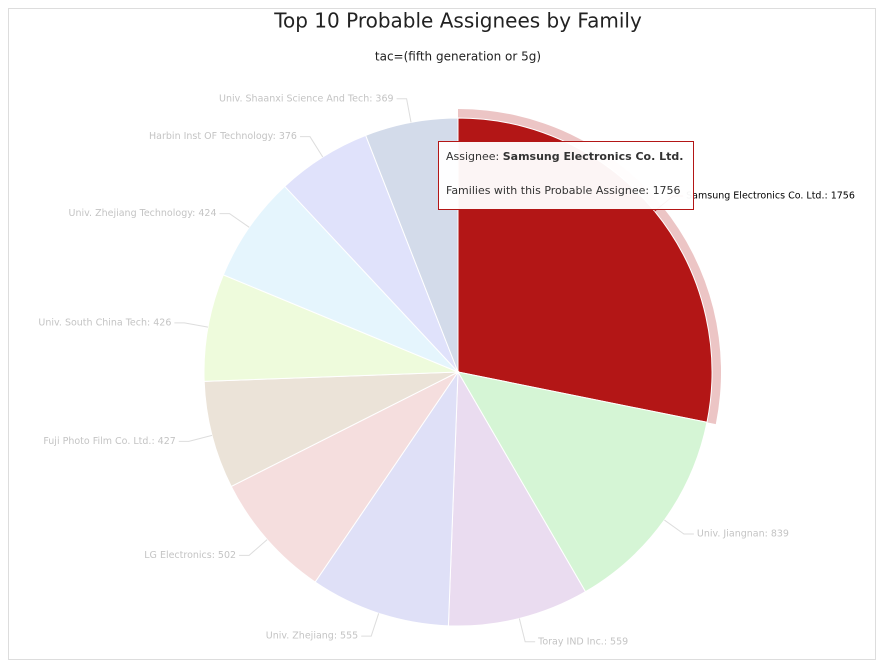  What do you see at coordinates (312, 636) in the screenshot?
I see `data-label: Univ. Zhejiang: 555` at bounding box center [312, 636].